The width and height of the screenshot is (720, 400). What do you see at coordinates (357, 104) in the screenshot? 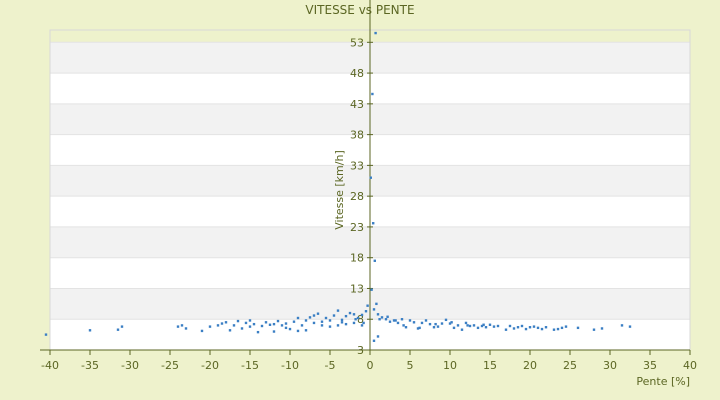
I see `y-tick-label: 43` at bounding box center [357, 104].